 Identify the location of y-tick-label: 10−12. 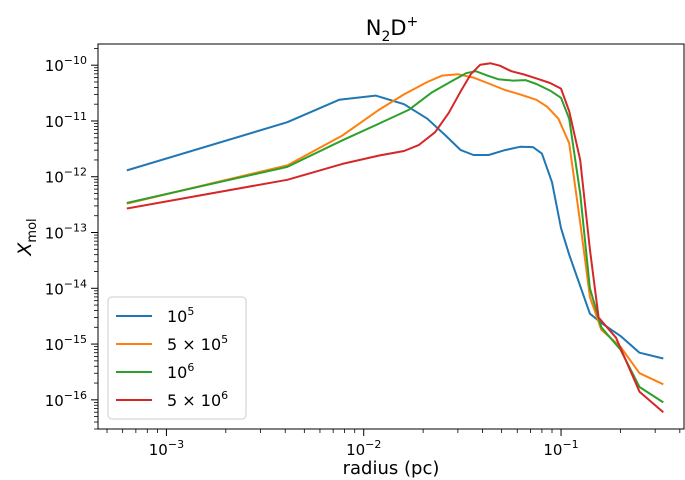
(66, 176).